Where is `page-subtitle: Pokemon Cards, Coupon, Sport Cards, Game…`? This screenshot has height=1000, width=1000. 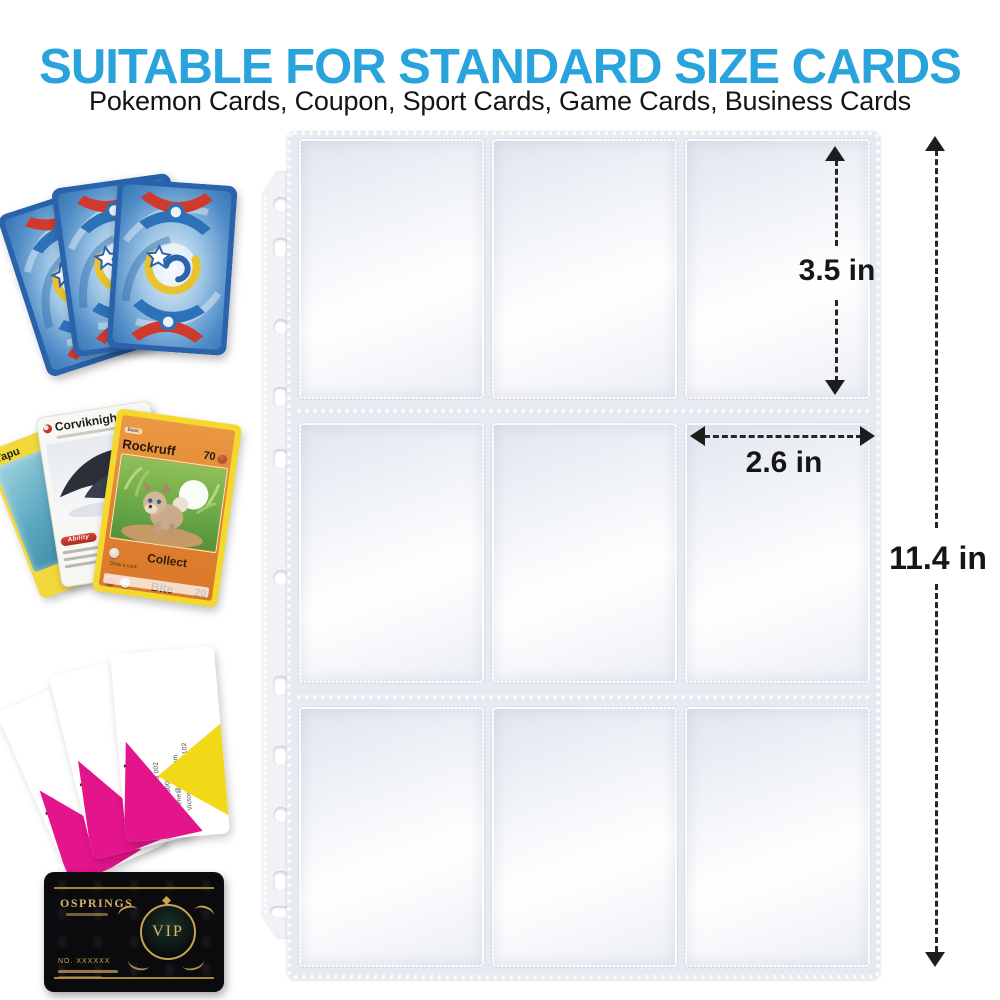 page-subtitle: Pokemon Cards, Coupon, Sport Cards, Game… is located at coordinates (500, 101).